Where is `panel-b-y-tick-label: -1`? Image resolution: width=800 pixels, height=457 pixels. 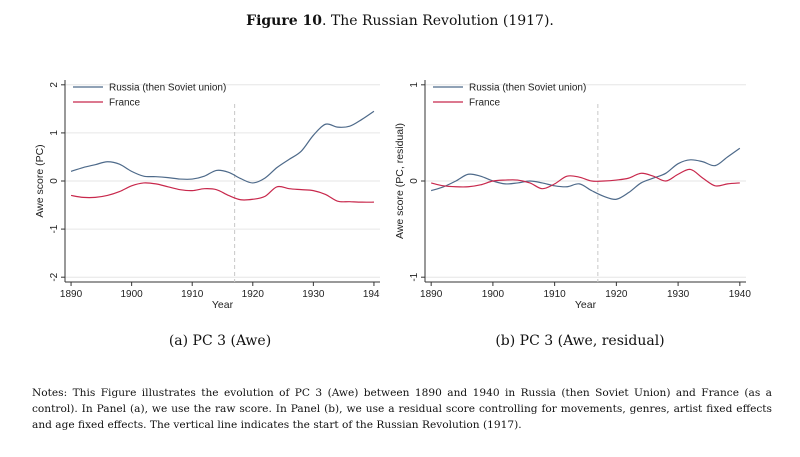
panel-b-y-tick-label: -1 is located at coordinates (414, 276).